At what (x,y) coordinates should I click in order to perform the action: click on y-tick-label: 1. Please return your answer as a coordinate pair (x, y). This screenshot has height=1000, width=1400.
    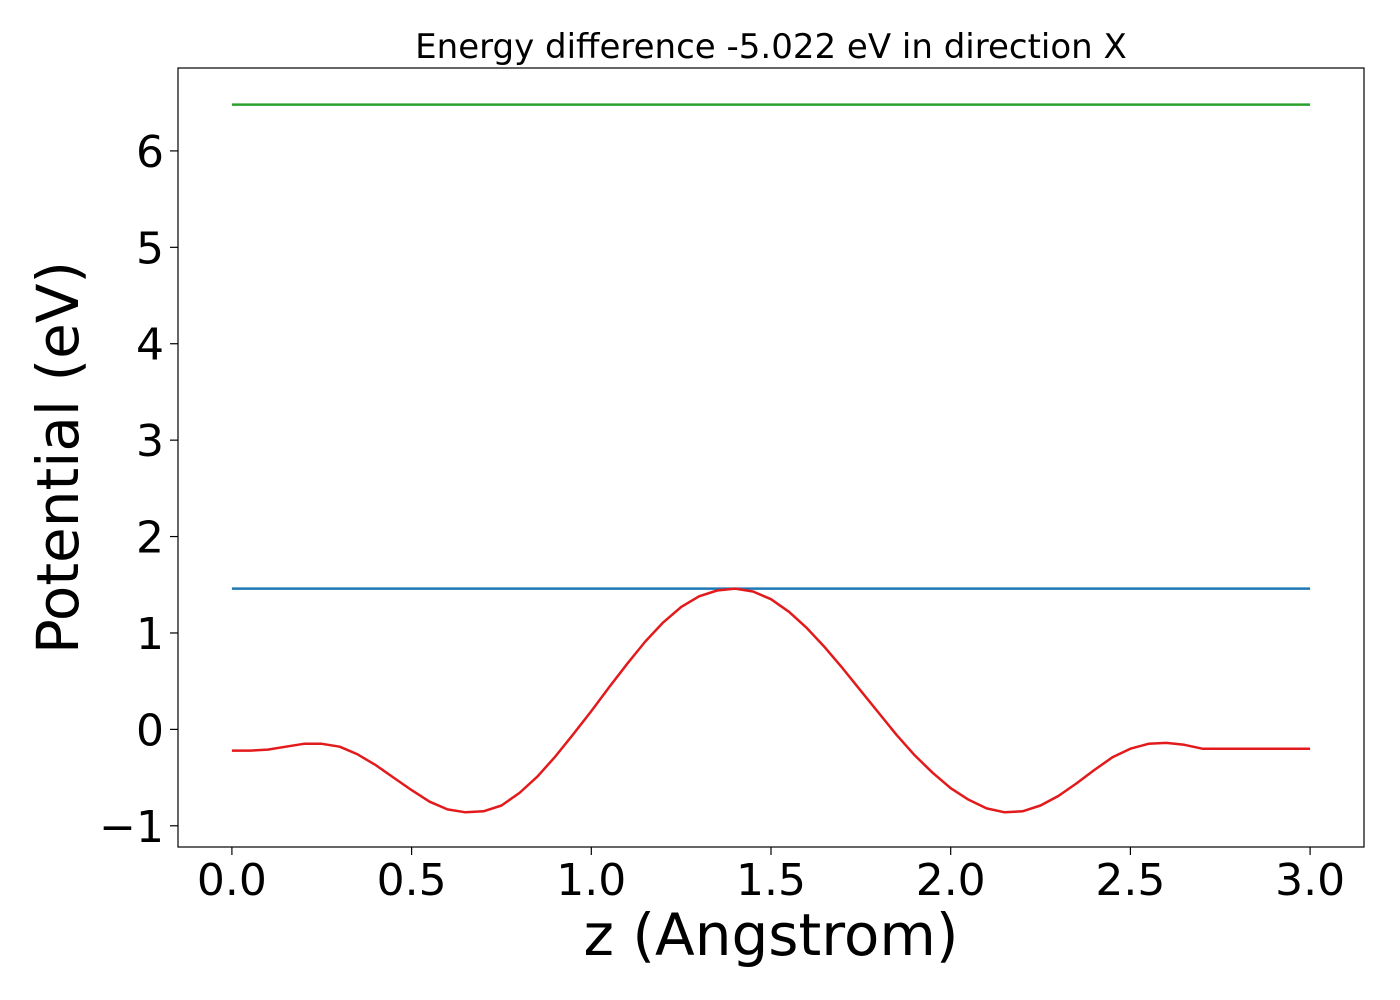
    Looking at the image, I should click on (150, 634).